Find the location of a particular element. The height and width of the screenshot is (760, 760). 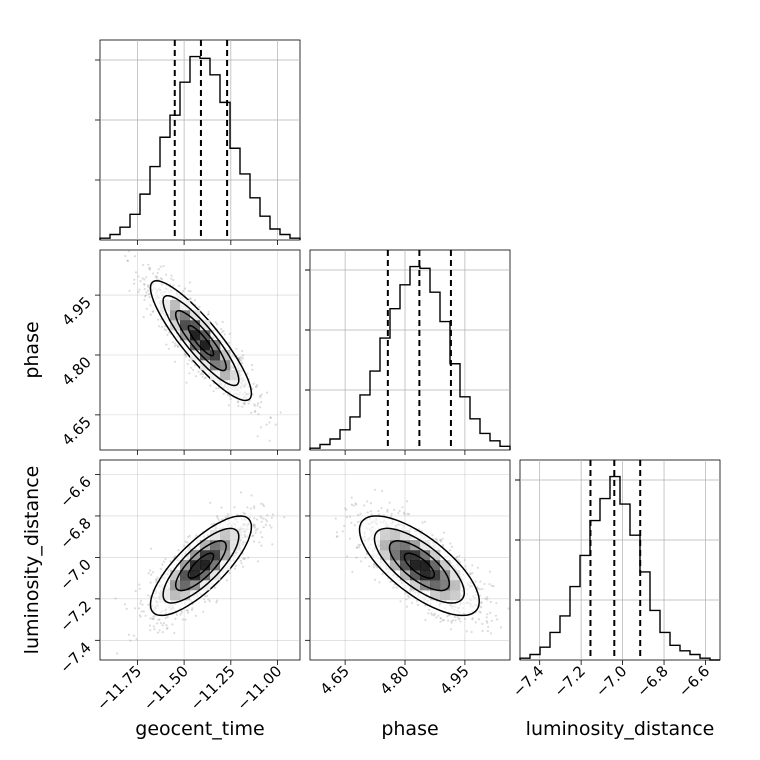

x-tick-label-luminosity-distance: −6.6 is located at coordinates (694, 681).